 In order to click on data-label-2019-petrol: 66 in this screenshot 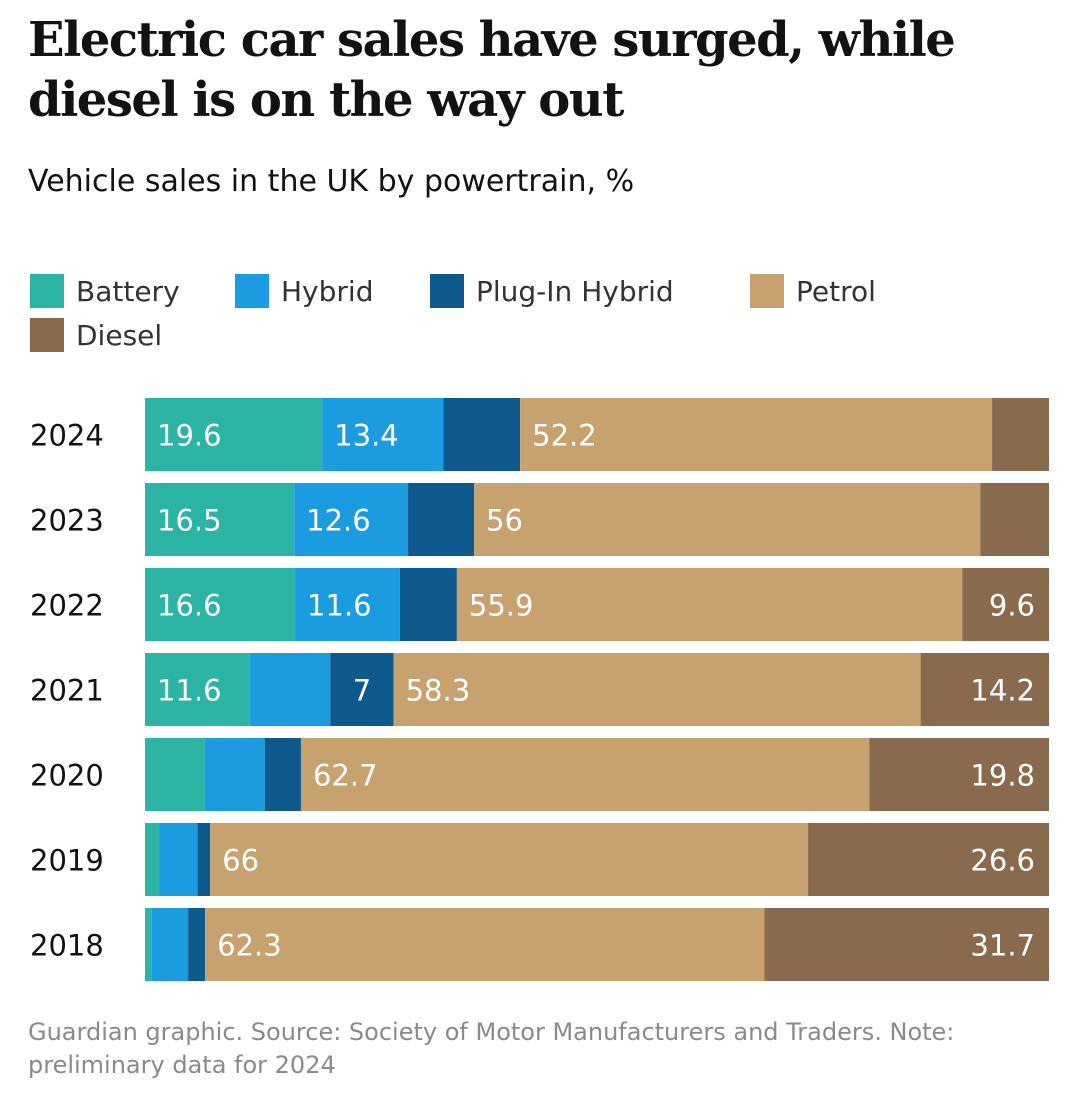, I will do `click(240, 861)`.